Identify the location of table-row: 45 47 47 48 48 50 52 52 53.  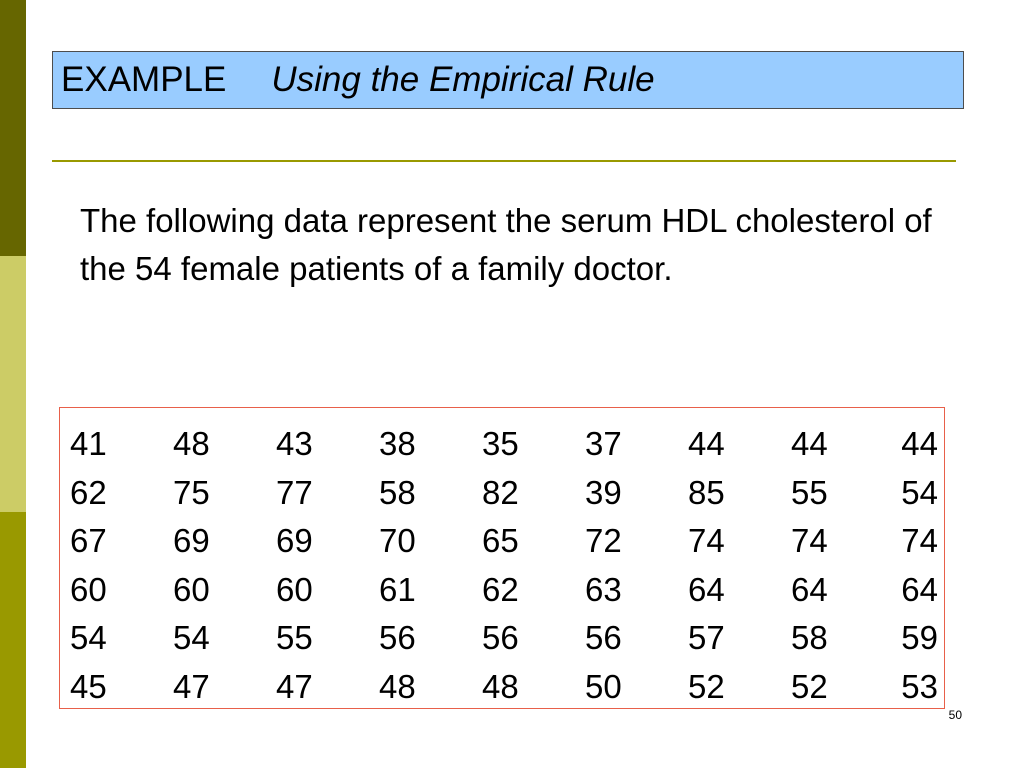
(504, 687).